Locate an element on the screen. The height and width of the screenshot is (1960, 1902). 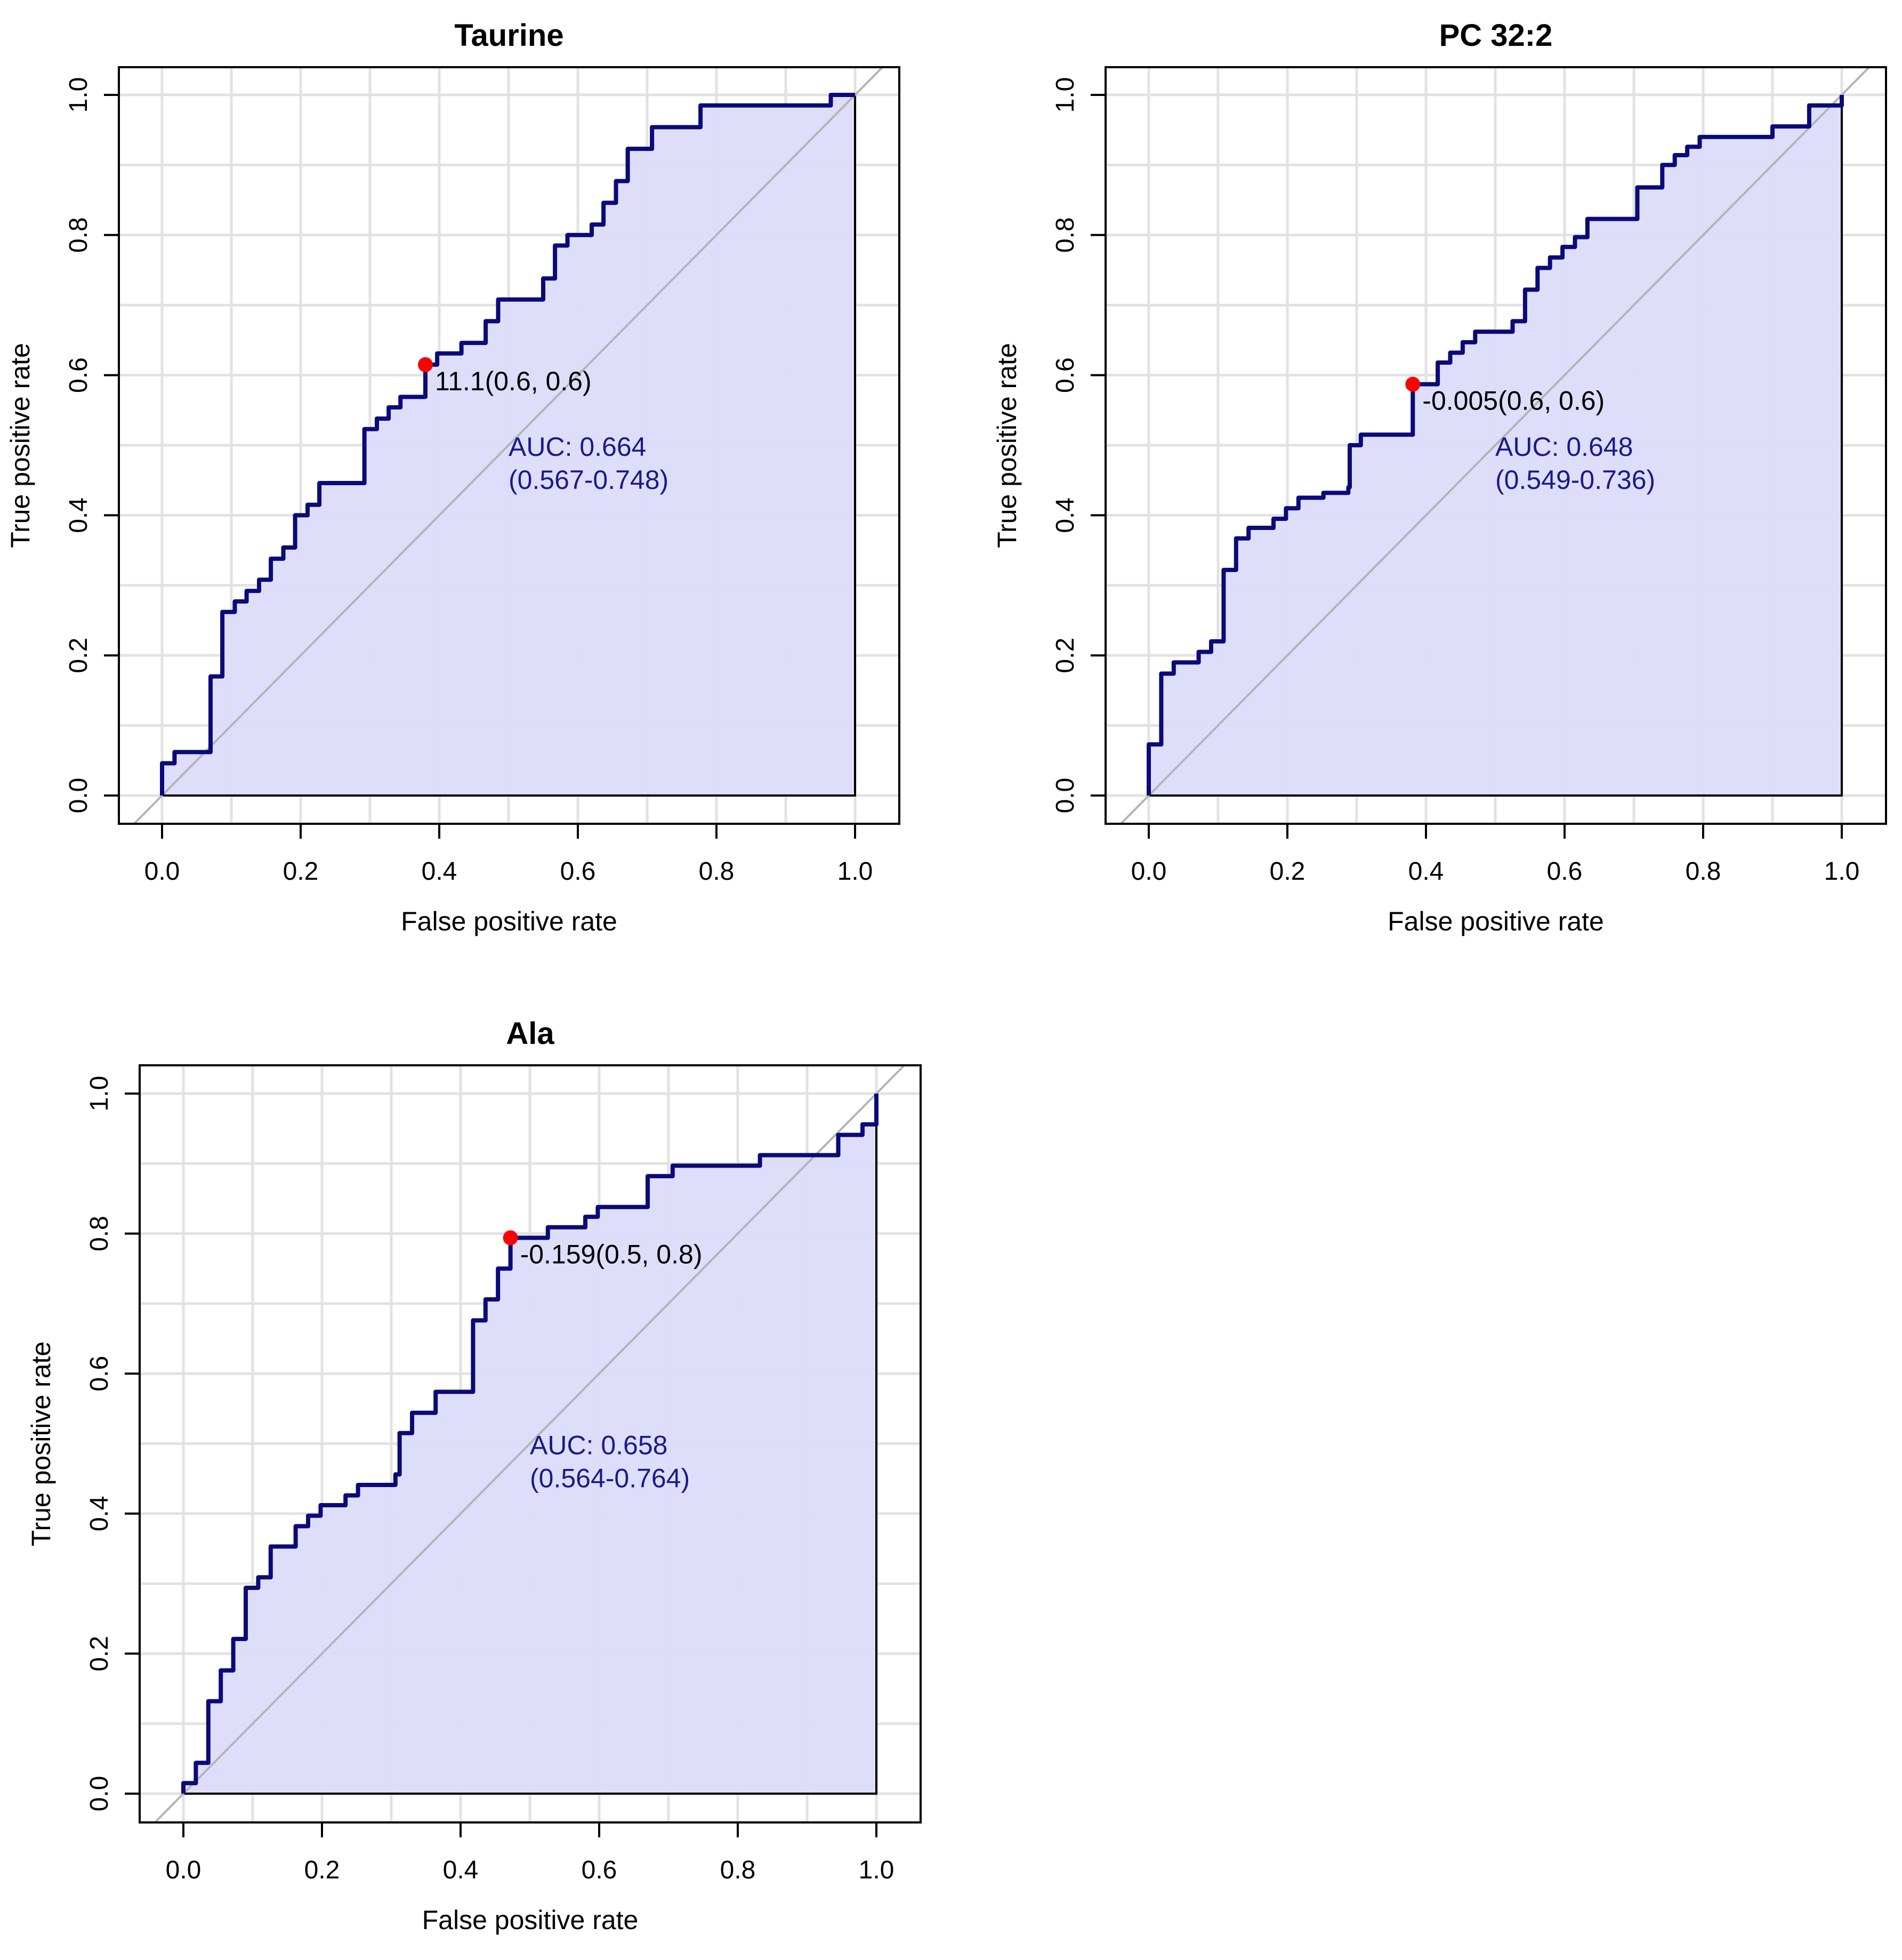
chart-title: Taurine is located at coordinates (508, 35).